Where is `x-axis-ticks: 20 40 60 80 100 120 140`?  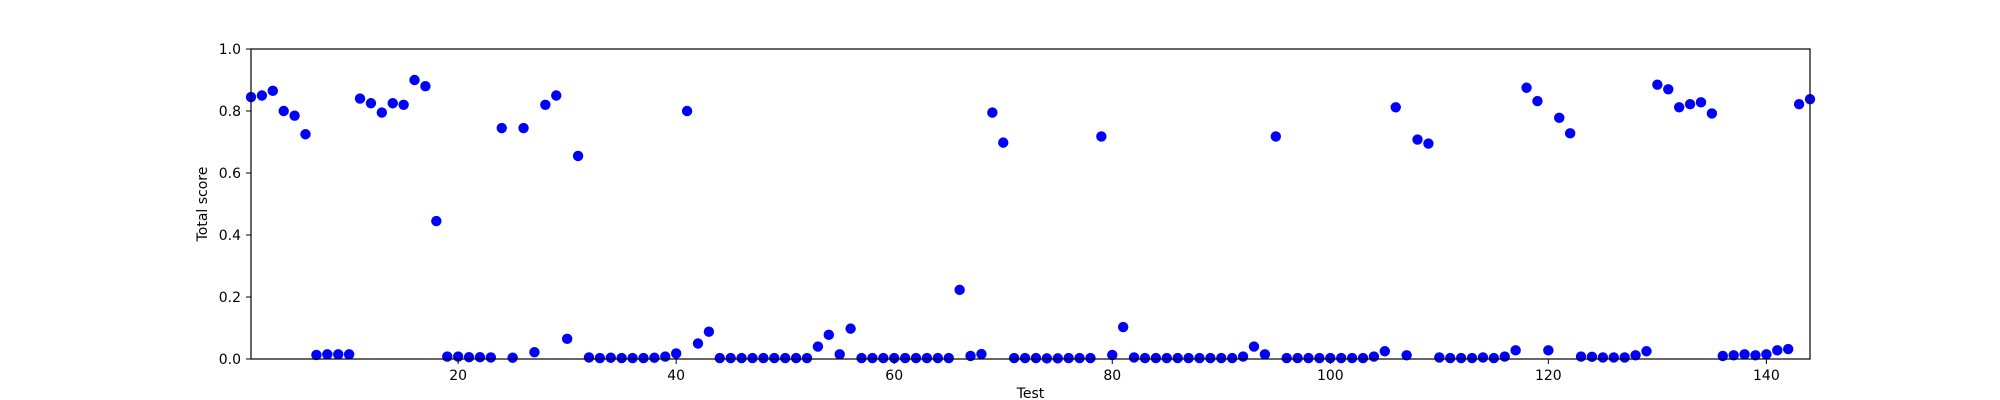
x-axis-ticks: 20 40 60 80 100 120 140 is located at coordinates (1114, 371).